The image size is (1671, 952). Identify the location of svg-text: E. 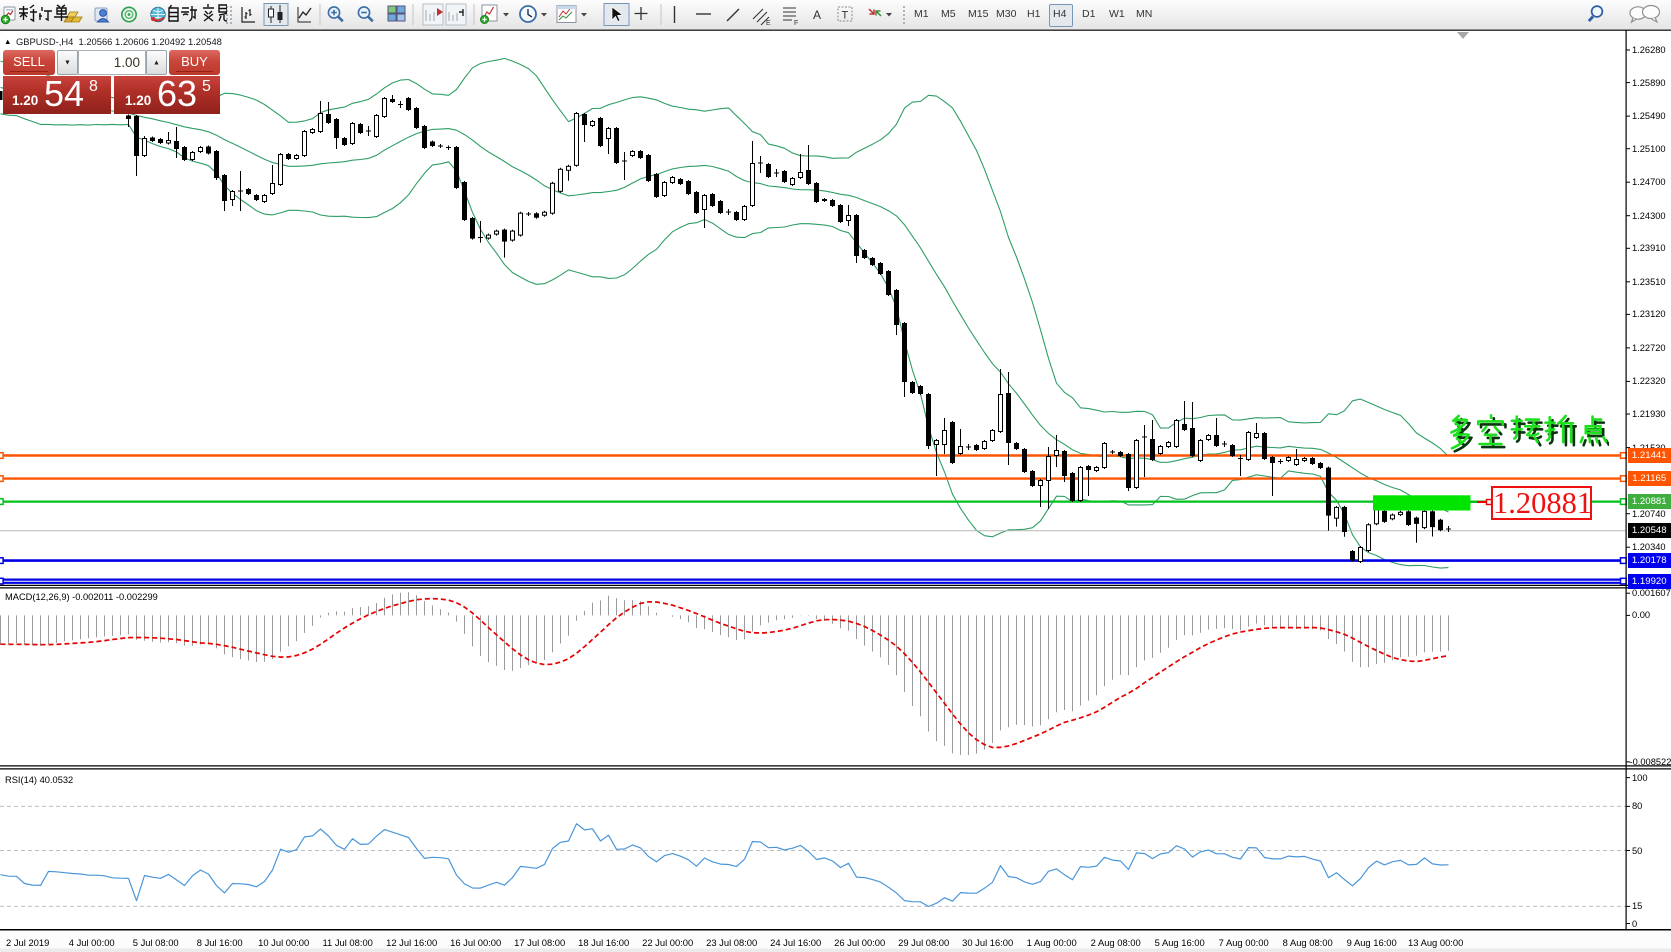
(768, 23).